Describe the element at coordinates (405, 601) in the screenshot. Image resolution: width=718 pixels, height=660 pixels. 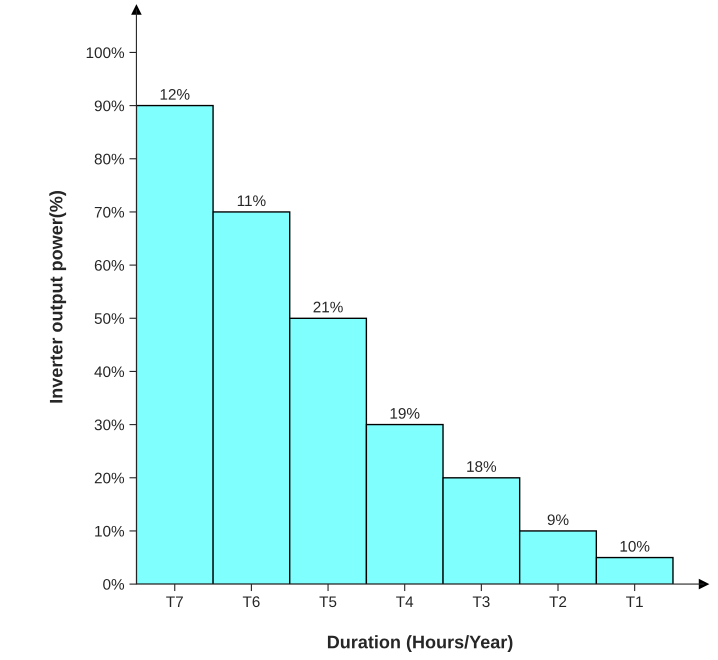
I see `x-tick-label: T4` at that location.